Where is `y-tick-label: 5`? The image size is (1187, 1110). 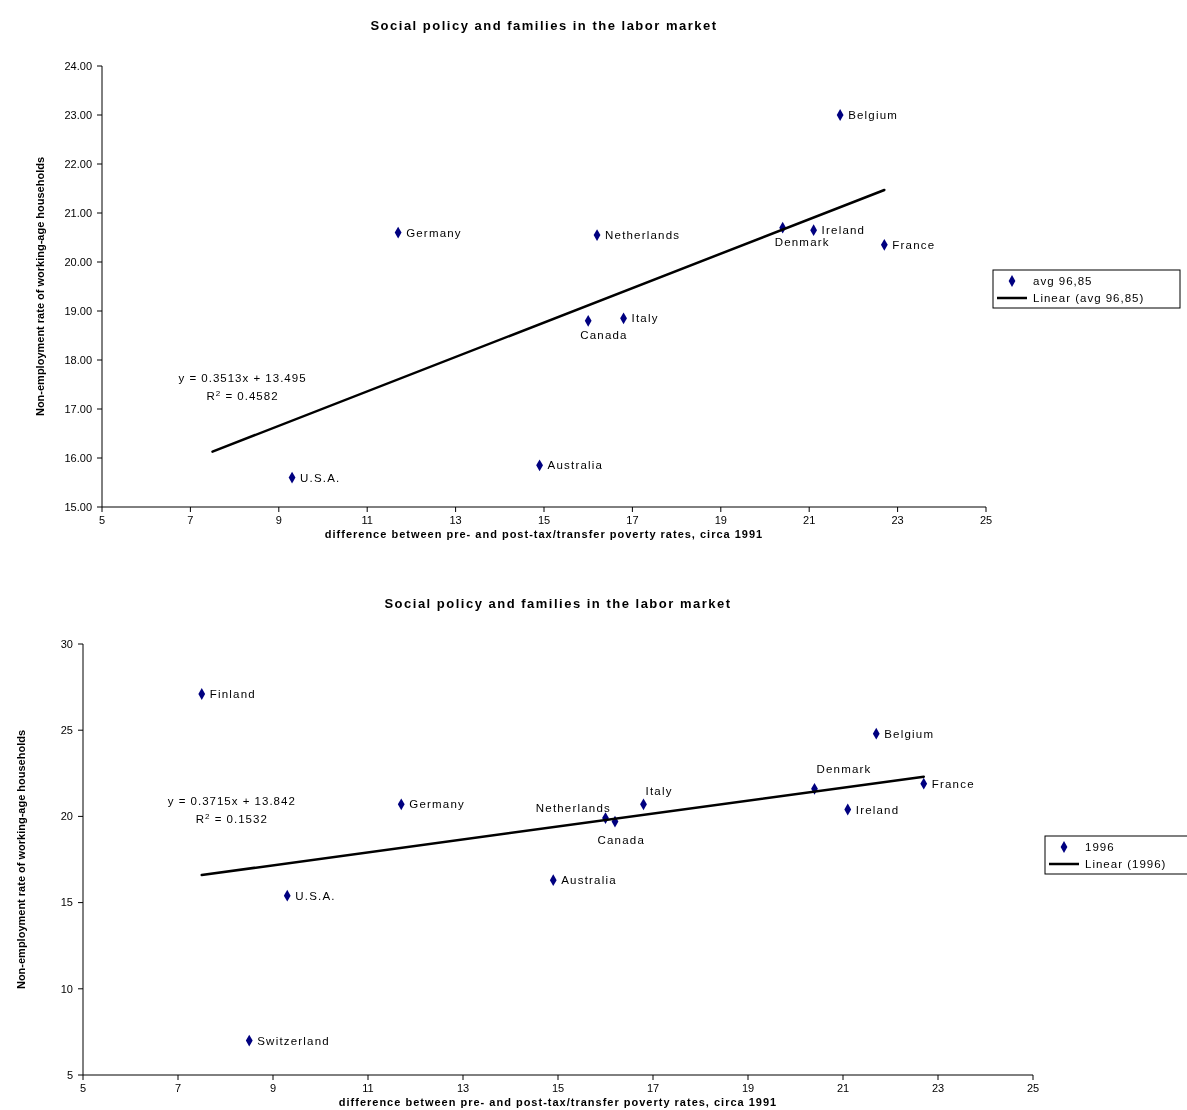 y-tick-label: 5 is located at coordinates (69, 1074).